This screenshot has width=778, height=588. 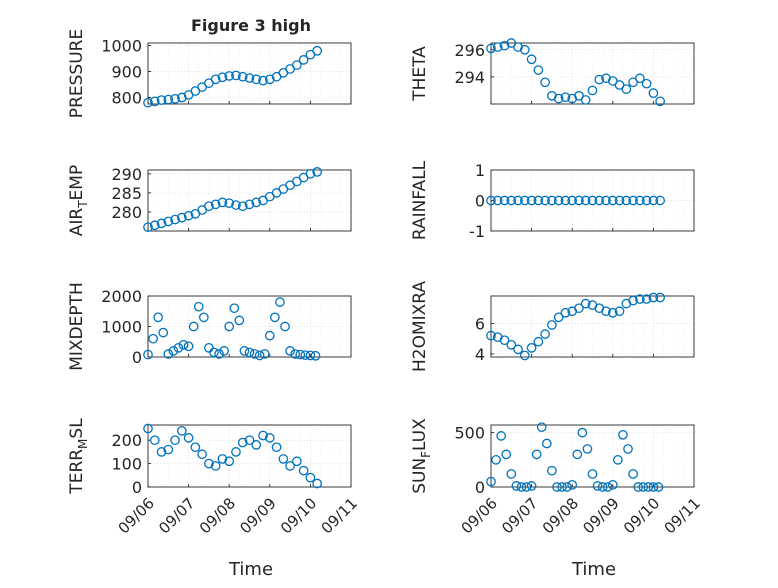 I want to click on subplot-rainfall: -1 0 1 RAINFALL, so click(x=552, y=200).